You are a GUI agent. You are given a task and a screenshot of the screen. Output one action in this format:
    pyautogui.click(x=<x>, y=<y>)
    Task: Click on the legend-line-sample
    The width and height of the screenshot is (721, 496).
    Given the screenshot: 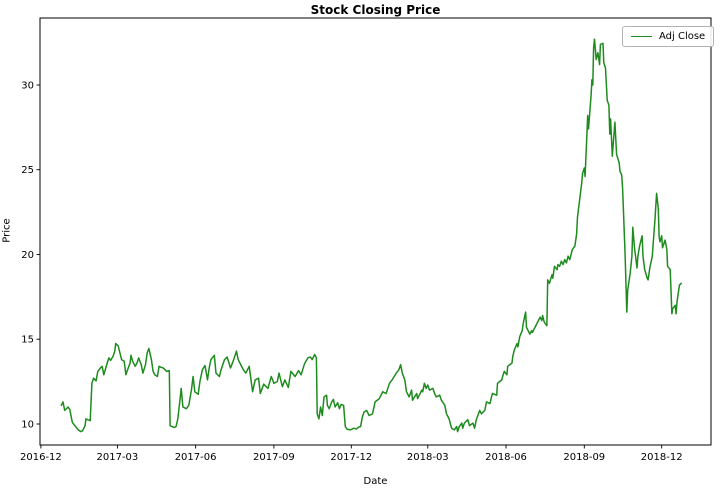 What is the action you would take?
    pyautogui.click(x=641, y=36)
    